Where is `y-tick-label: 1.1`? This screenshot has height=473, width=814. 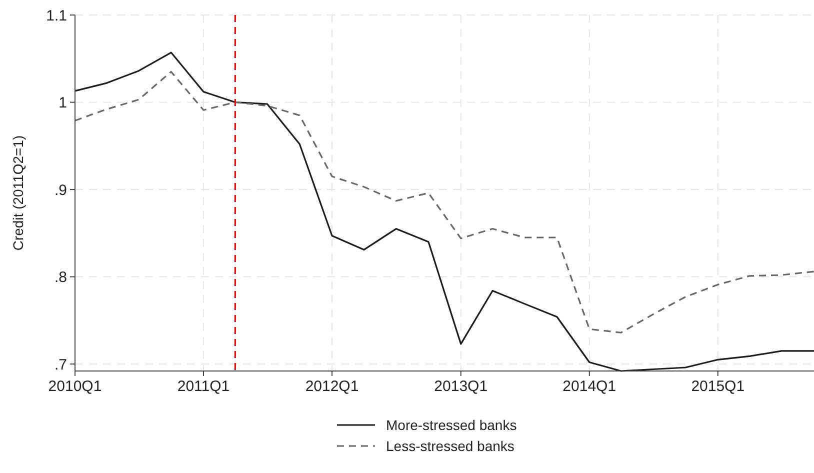 y-tick-label: 1.1 is located at coordinates (56, 15).